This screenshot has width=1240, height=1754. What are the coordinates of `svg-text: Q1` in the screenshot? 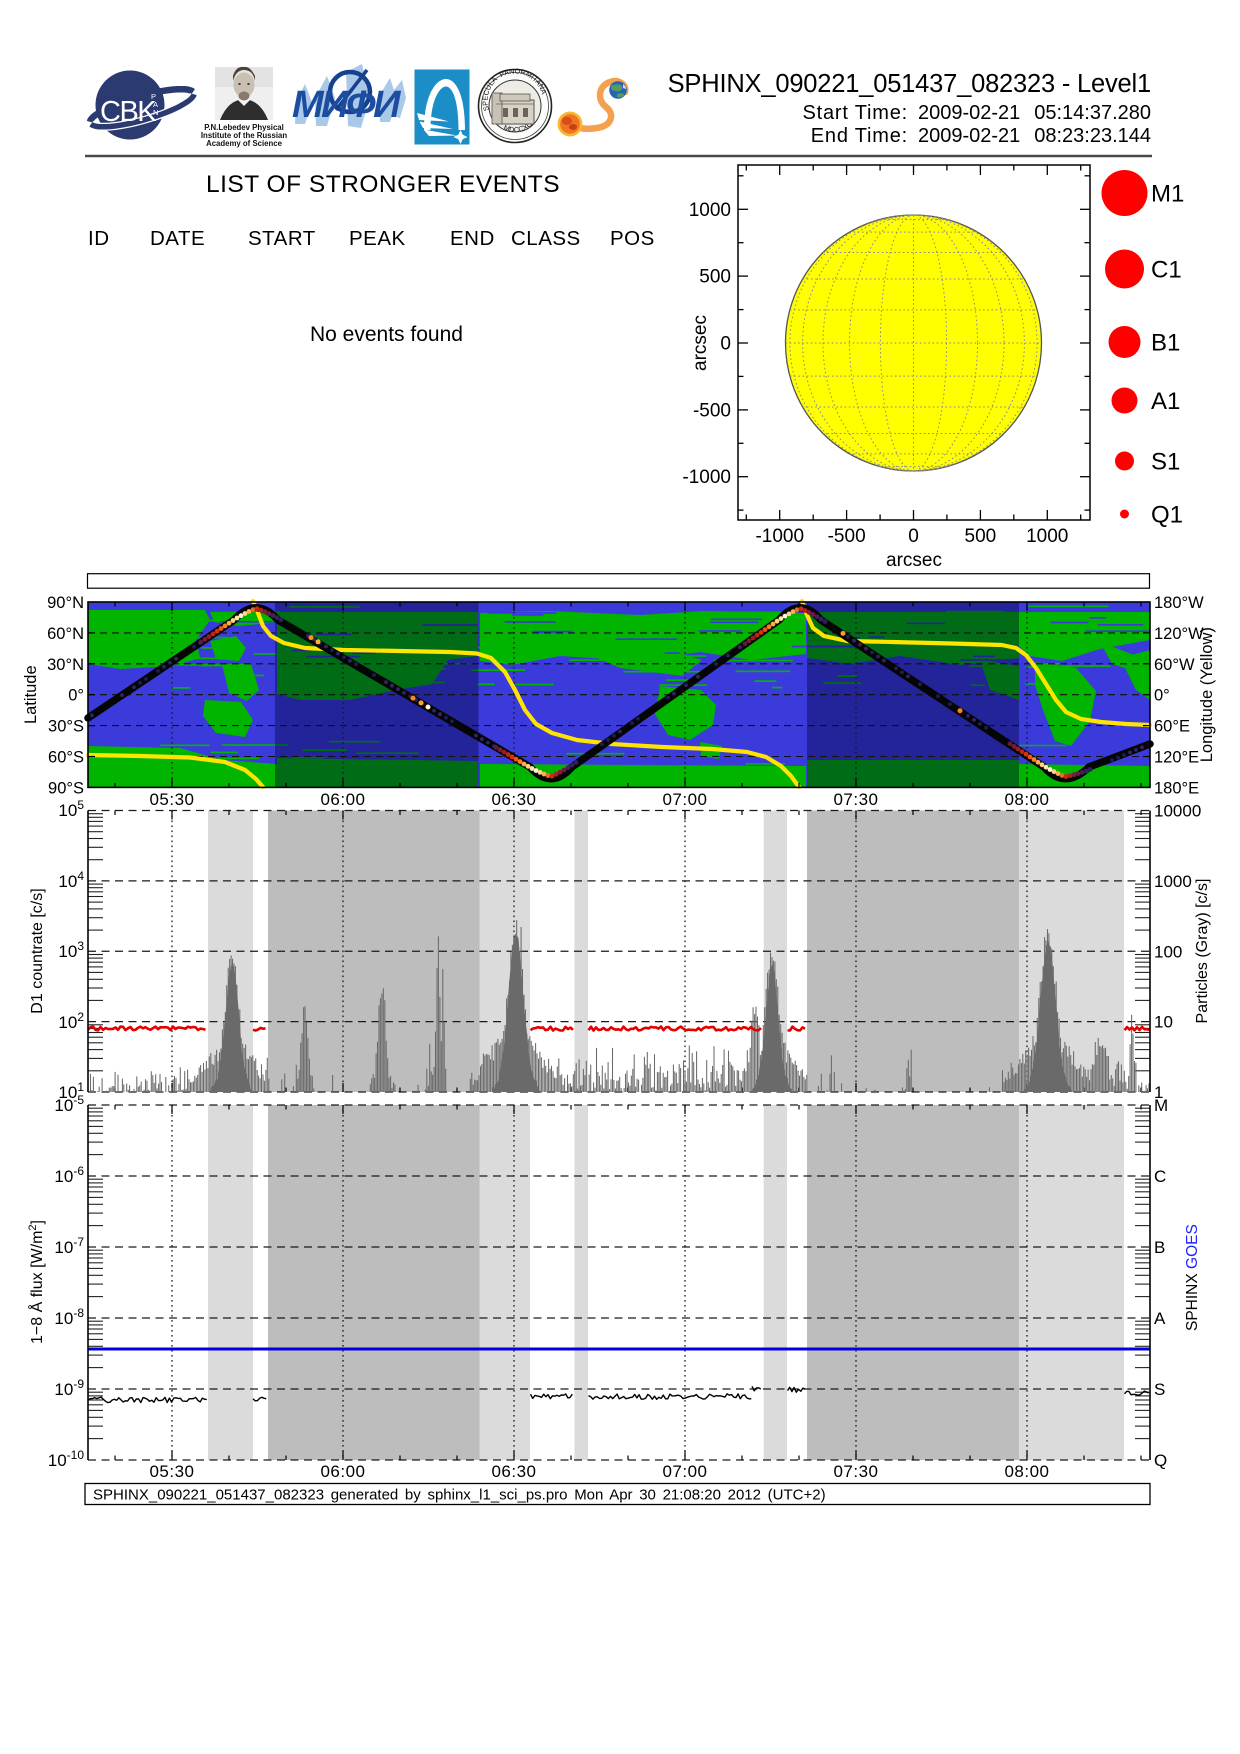 It's located at (1167, 515).